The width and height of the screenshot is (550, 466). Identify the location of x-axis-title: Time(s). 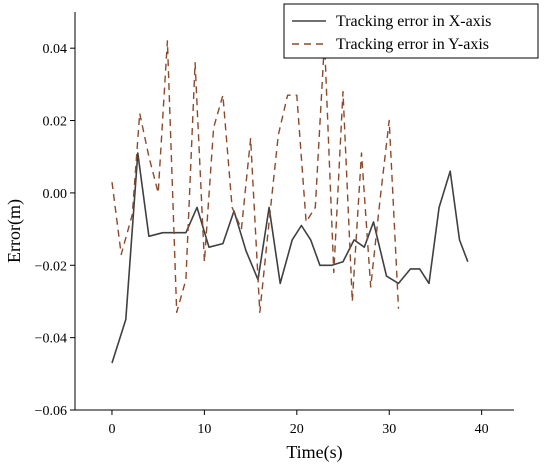
(314, 452).